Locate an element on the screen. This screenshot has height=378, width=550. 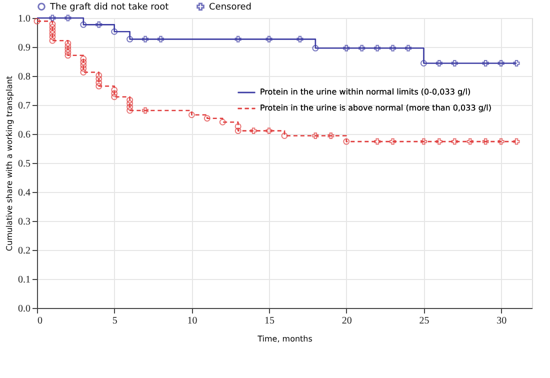
y-tick-label: 0.4 is located at coordinates (24, 193).